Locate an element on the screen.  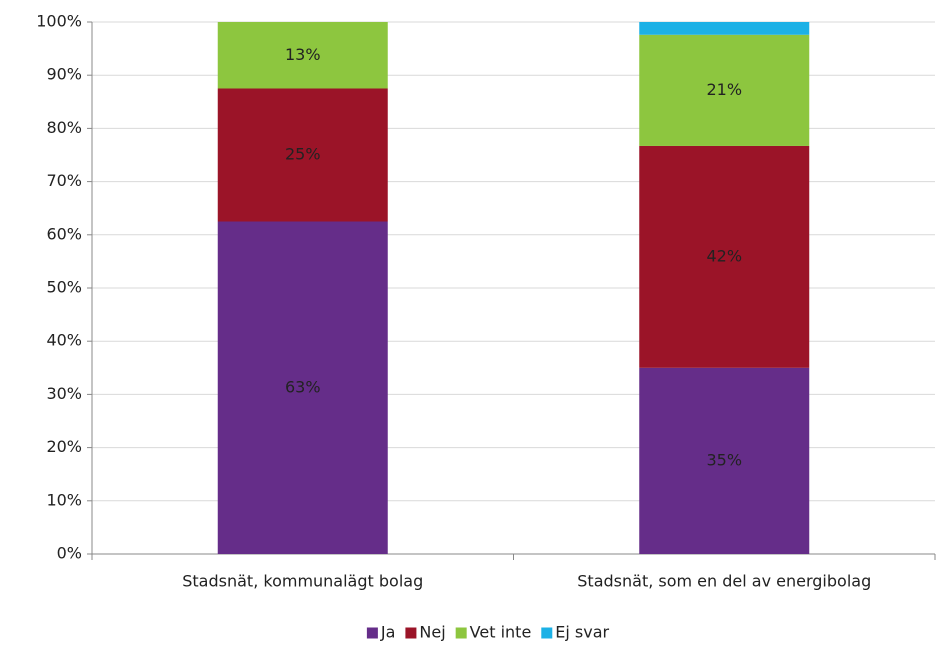
y-tick-label: 80% is located at coordinates (64, 127).